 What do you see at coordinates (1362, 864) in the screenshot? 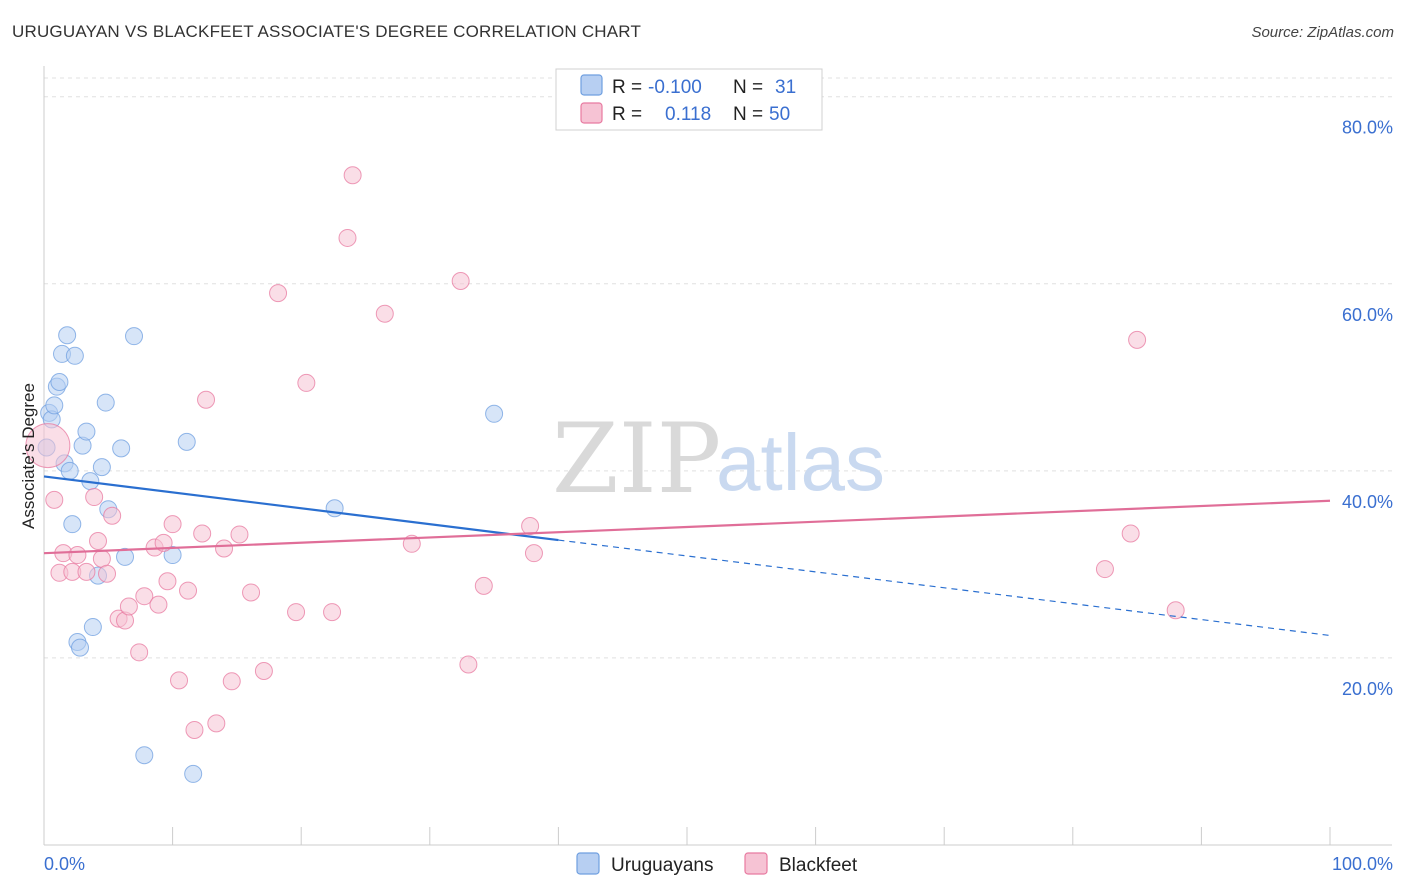
I see `x-tick-label-1: 100.0%` at bounding box center [1362, 864].